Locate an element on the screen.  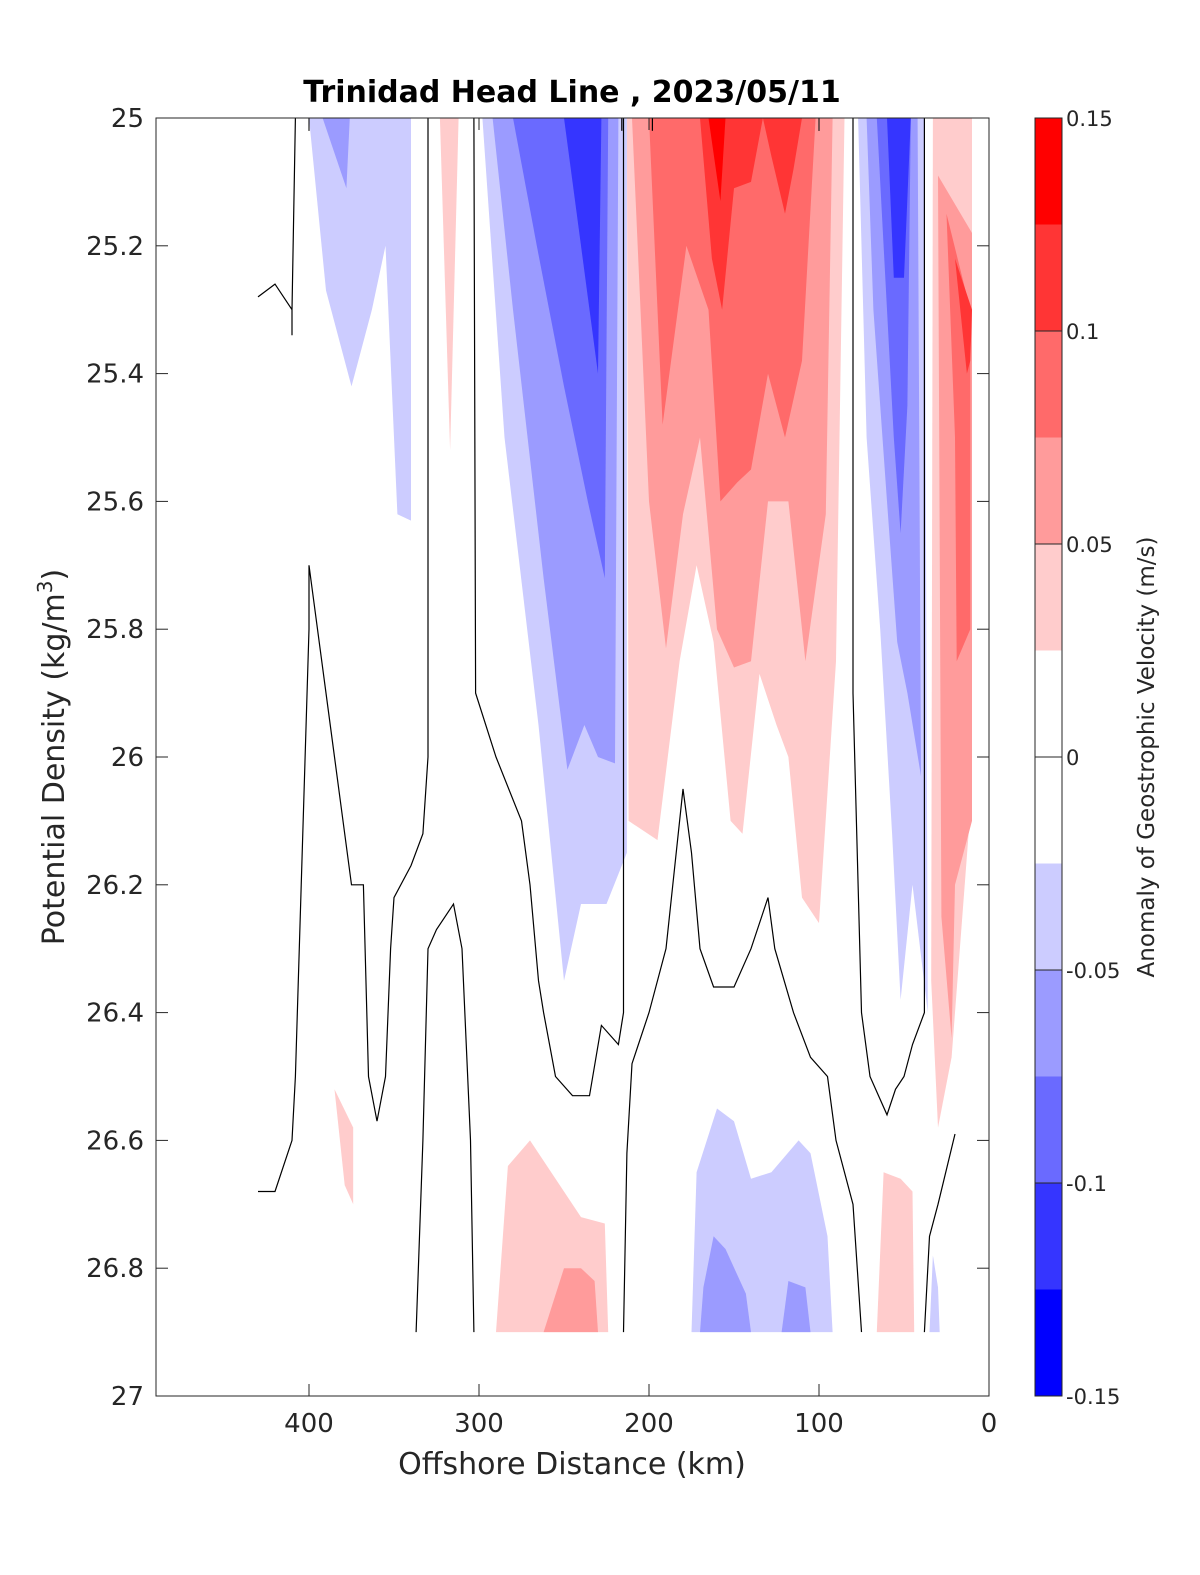
y-tick-label: 26.2 is located at coordinates (115, 886).